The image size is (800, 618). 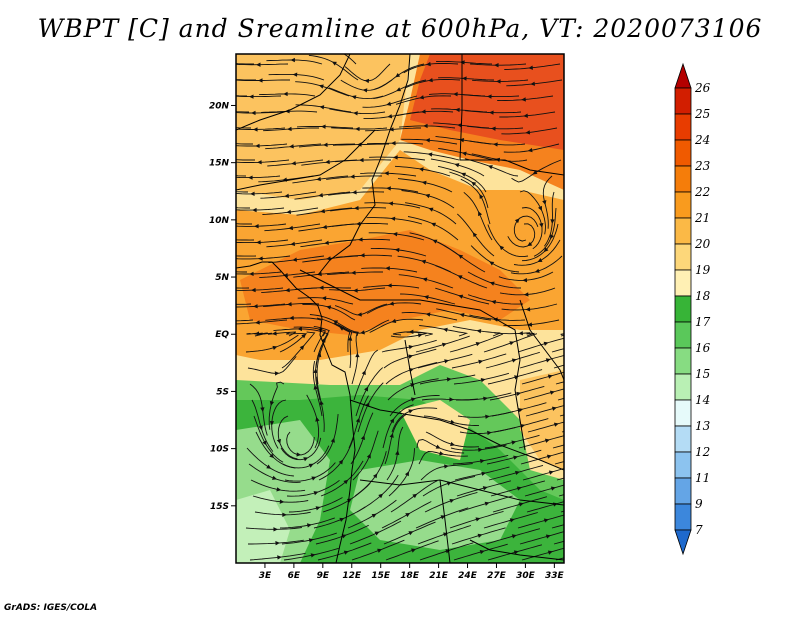 I want to click on colorbar-label: 7, so click(x=699, y=530).